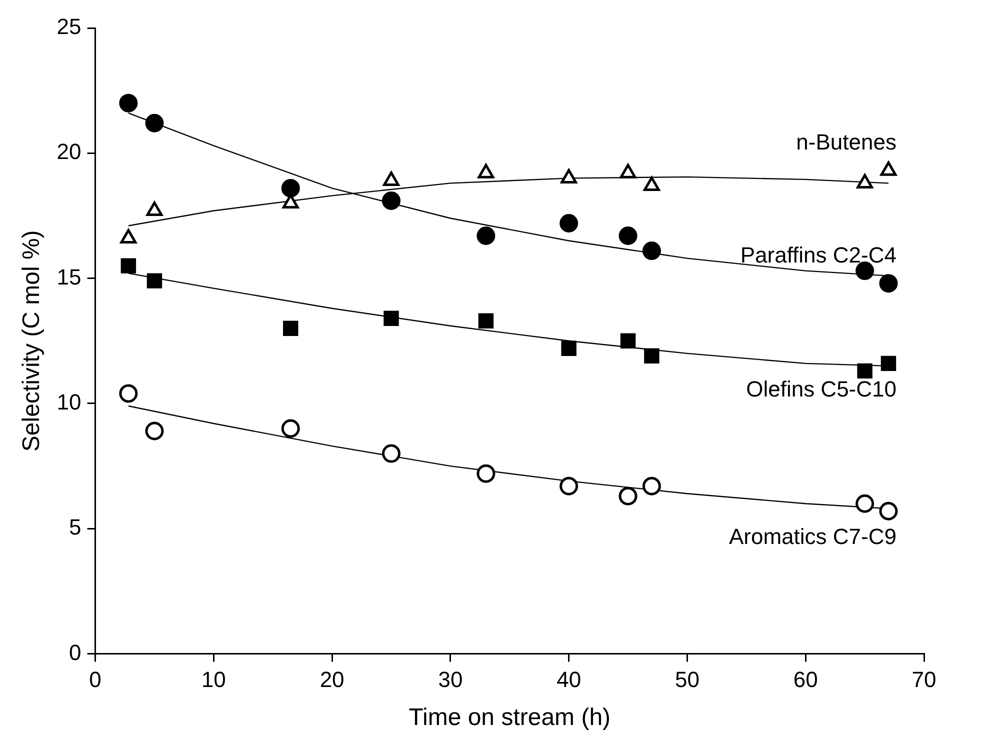 This screenshot has height=751, width=982. What do you see at coordinates (509, 718) in the screenshot?
I see `x-axis-title: Time on stream (h)` at bounding box center [509, 718].